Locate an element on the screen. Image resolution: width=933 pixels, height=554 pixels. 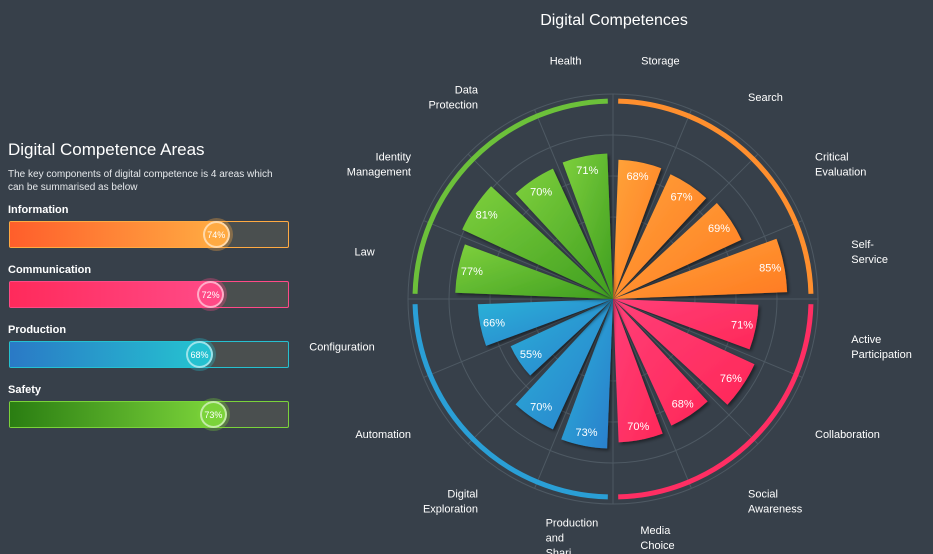
progress-knob: 72% is located at coordinates (211, 294).